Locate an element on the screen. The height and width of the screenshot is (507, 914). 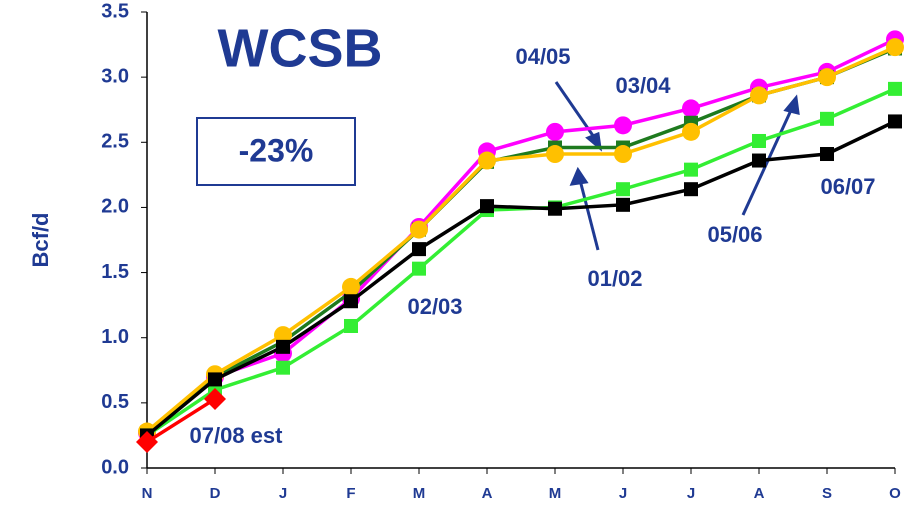
arrows is located at coordinates (677, 166).